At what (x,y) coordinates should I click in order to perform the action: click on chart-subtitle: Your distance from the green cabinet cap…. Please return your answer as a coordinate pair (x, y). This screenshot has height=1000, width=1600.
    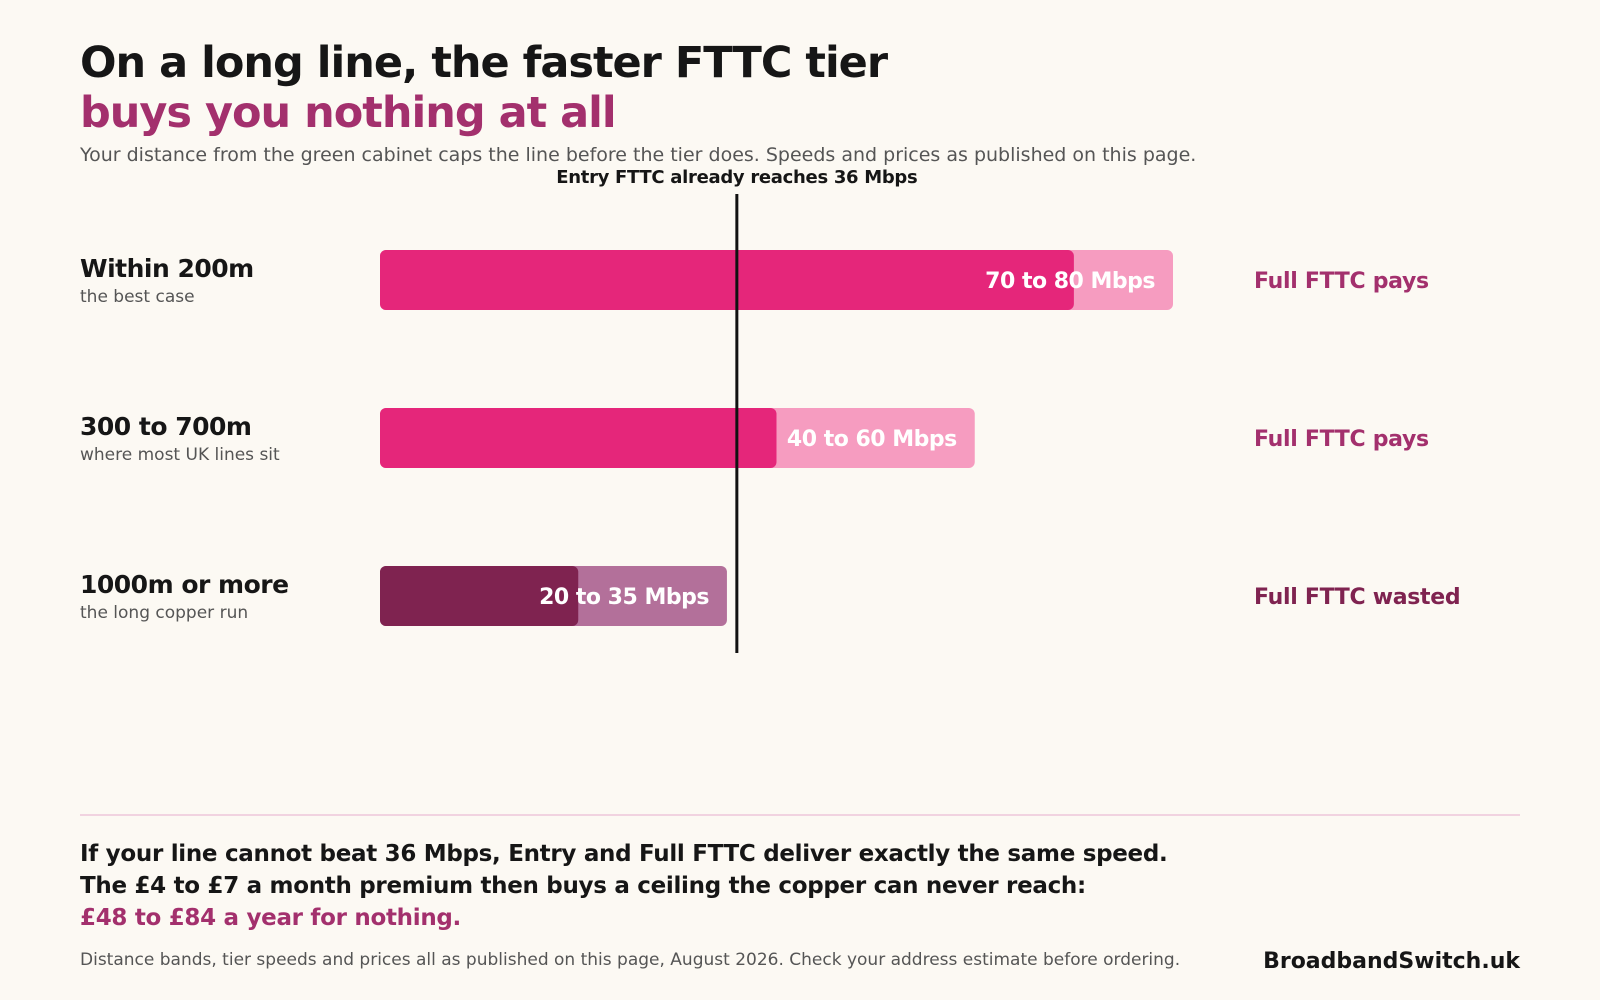
    Looking at the image, I should click on (638, 155).